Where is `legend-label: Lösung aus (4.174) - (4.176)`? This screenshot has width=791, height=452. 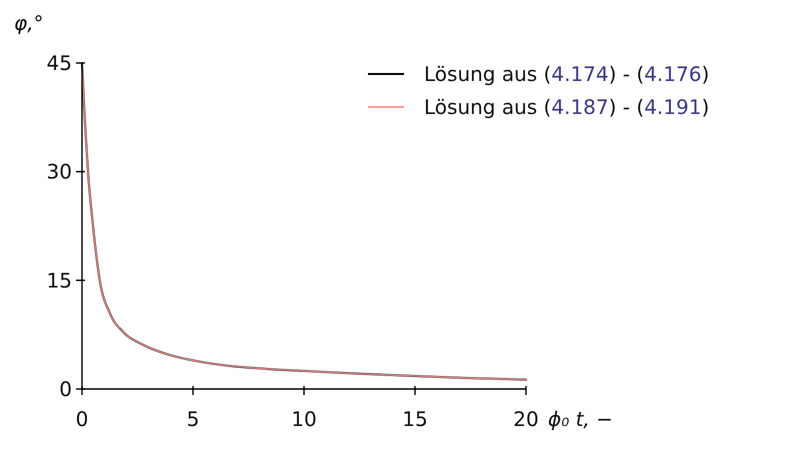 legend-label: Lösung aus (4.174) - (4.176) is located at coordinates (567, 74).